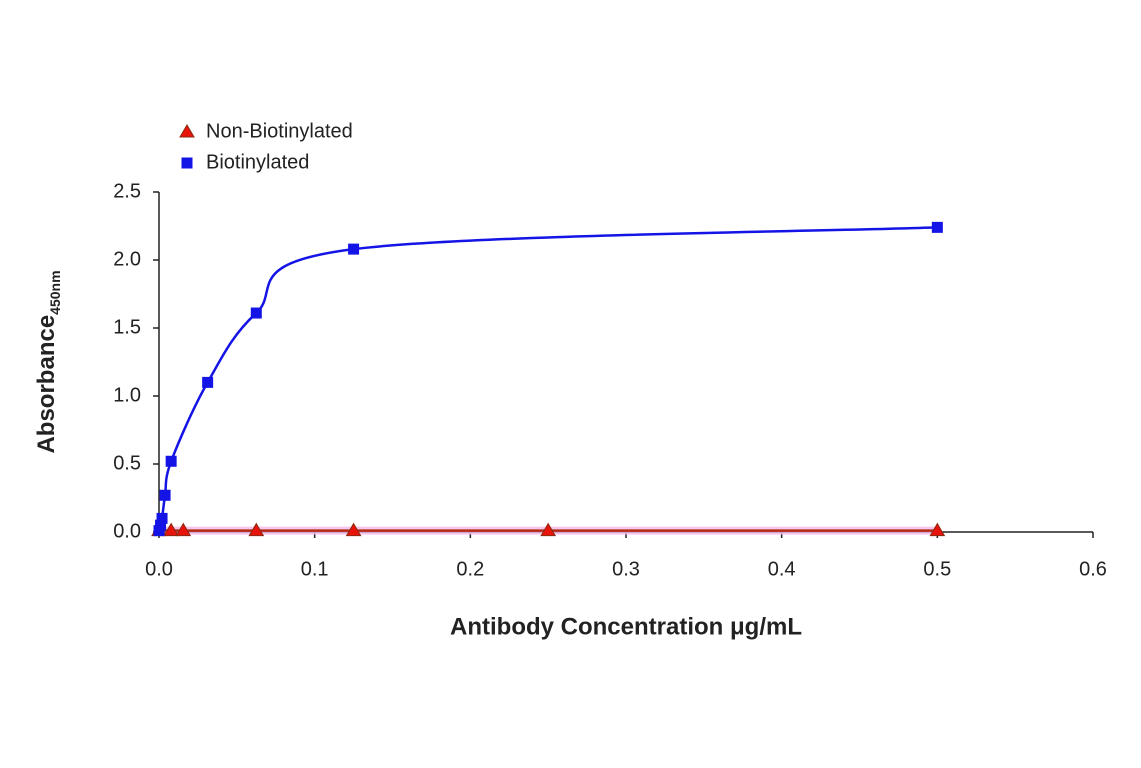 This screenshot has width=1141, height=768. I want to click on x-axis-title: Antibody Concentration μg/mL, so click(626, 626).